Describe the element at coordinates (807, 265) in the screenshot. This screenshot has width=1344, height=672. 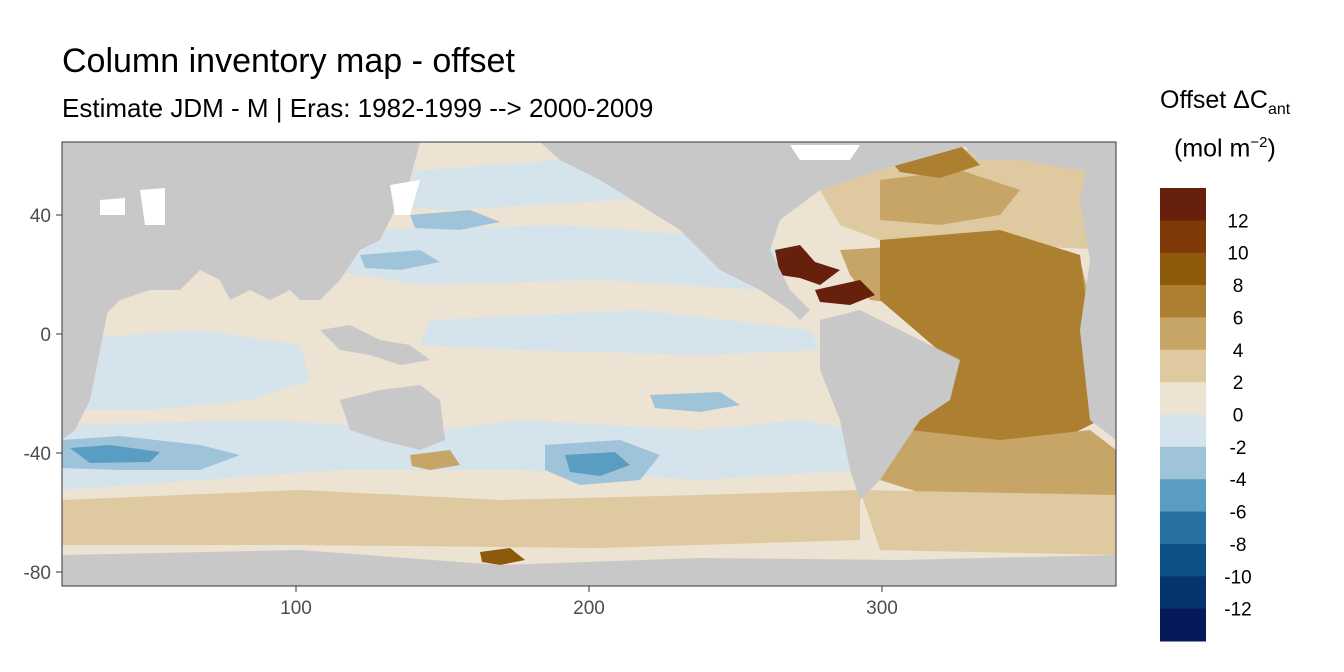
I see `gulf-of-mexico` at that location.